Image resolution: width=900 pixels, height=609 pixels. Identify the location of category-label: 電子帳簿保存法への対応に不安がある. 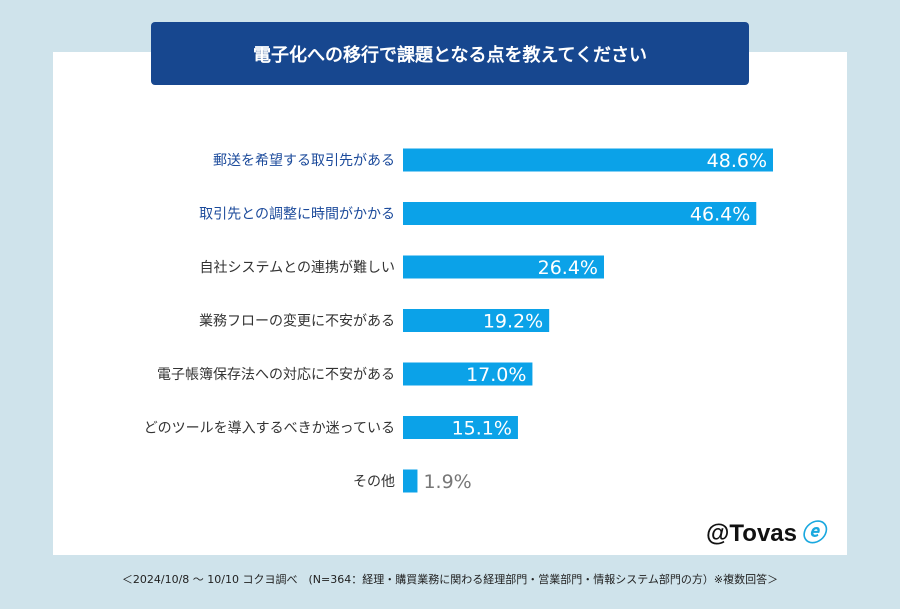
(276, 375).